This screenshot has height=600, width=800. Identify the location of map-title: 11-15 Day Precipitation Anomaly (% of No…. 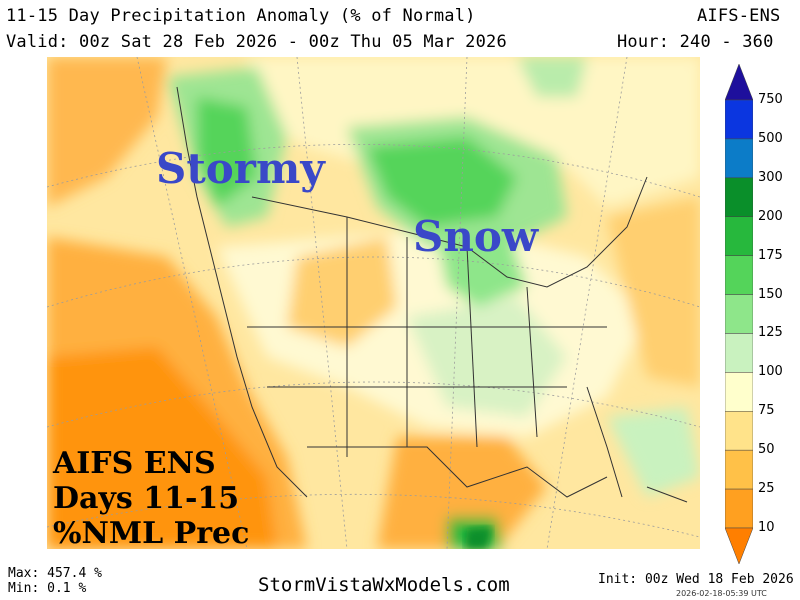
(241, 16).